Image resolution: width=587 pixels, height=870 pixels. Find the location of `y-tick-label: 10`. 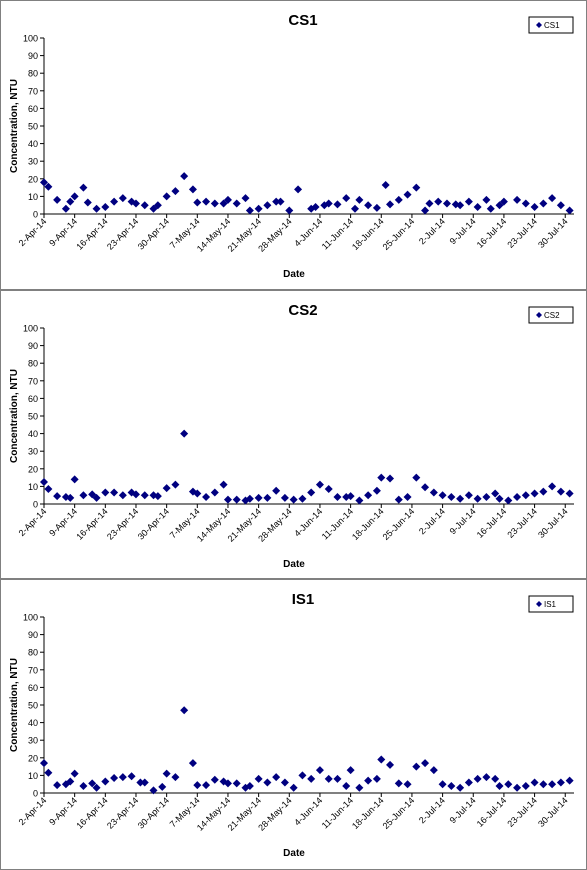

y-tick-label: 10 is located at coordinates (33, 197).